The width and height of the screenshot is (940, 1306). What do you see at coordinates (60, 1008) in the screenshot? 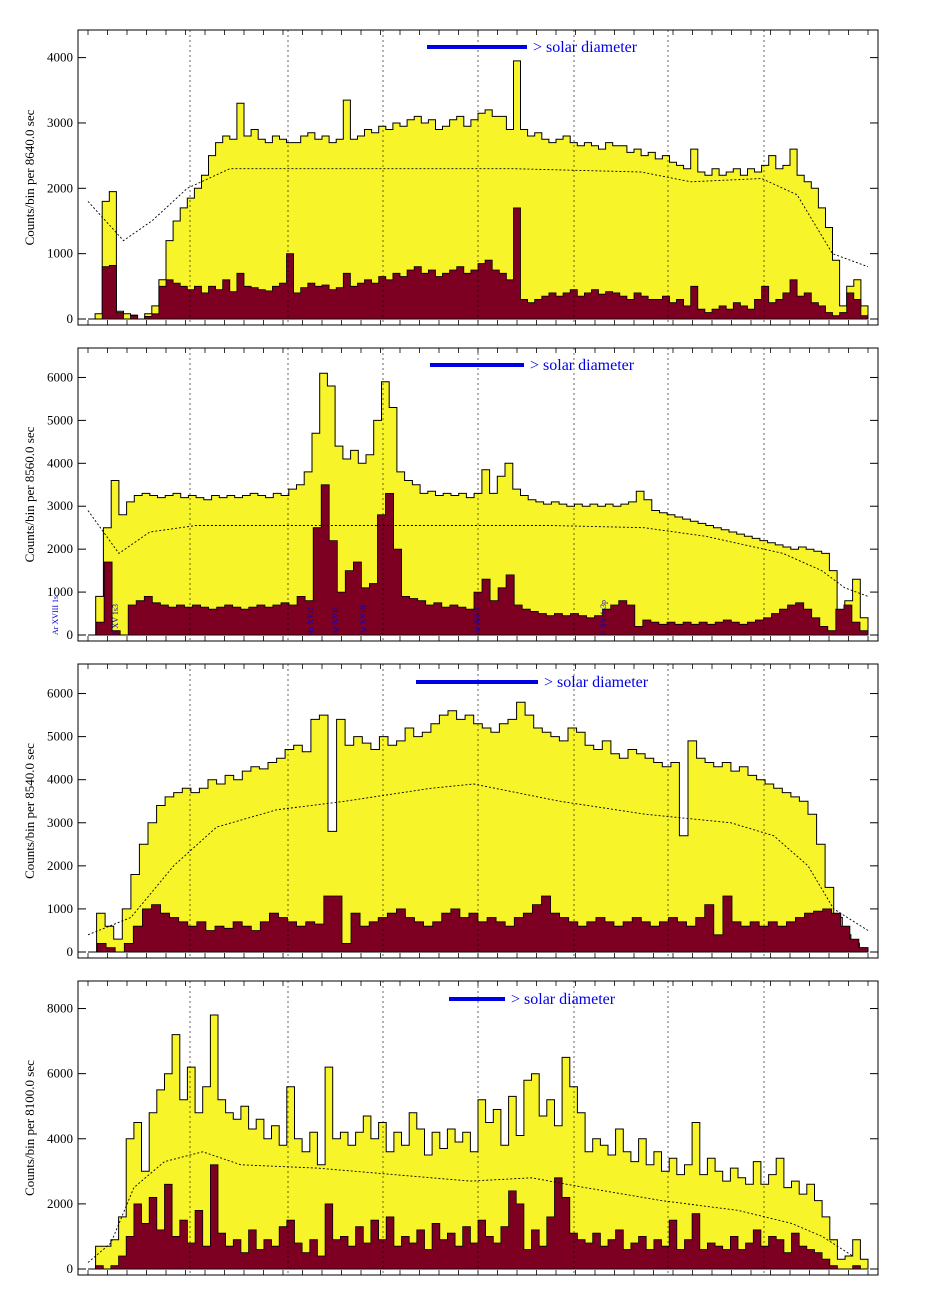
I see `y-tick-label: 8000` at bounding box center [60, 1008].